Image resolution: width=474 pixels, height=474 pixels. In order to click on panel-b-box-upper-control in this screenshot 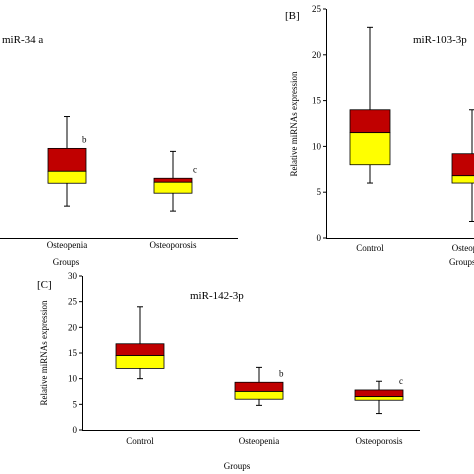, I will do `click(370, 121)`.